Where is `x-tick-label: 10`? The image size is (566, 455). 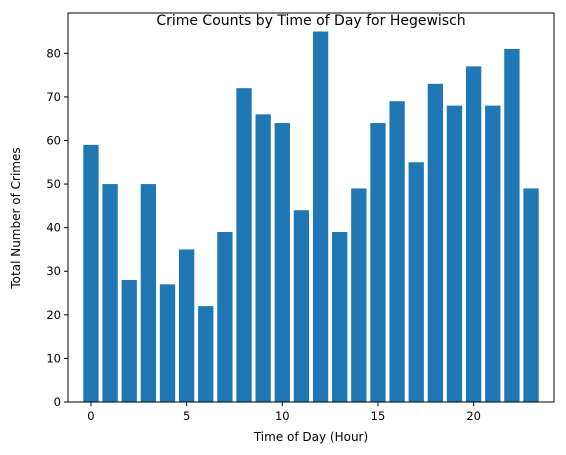
x-tick-label: 10 is located at coordinates (282, 416).